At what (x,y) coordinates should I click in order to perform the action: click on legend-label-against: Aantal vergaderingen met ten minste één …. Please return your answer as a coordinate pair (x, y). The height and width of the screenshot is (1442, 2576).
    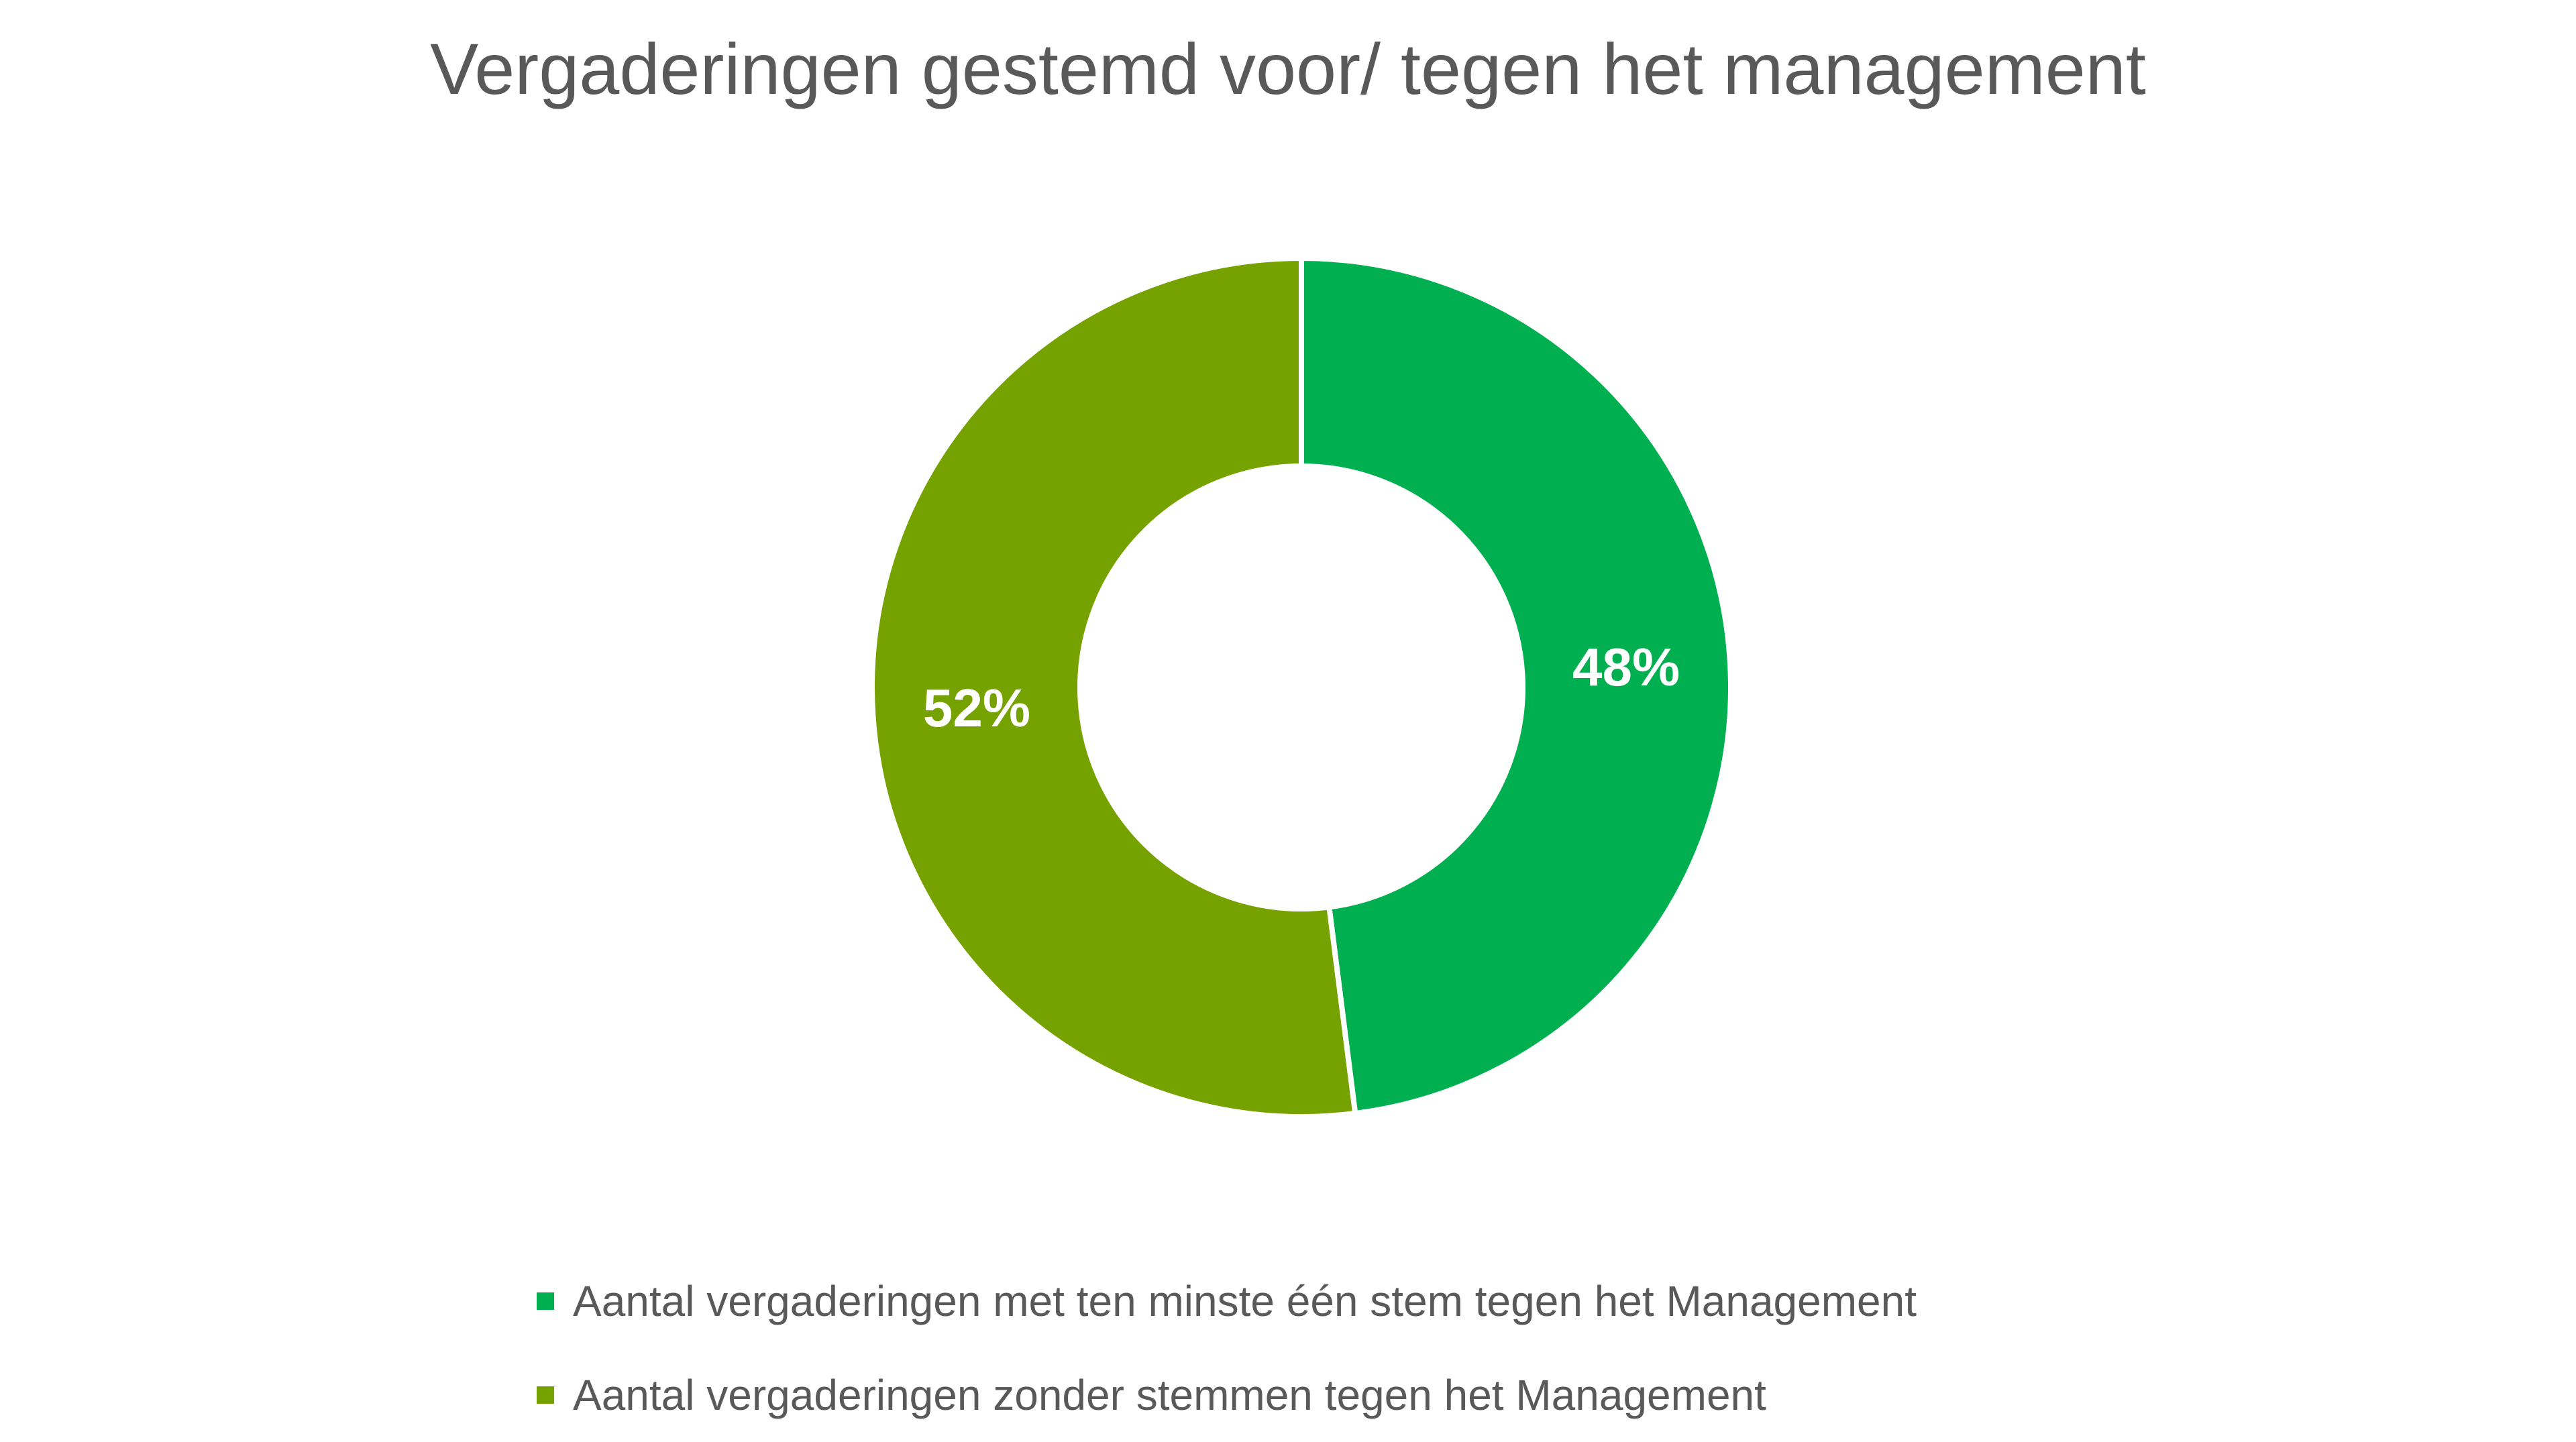
    Looking at the image, I should click on (1245, 1301).